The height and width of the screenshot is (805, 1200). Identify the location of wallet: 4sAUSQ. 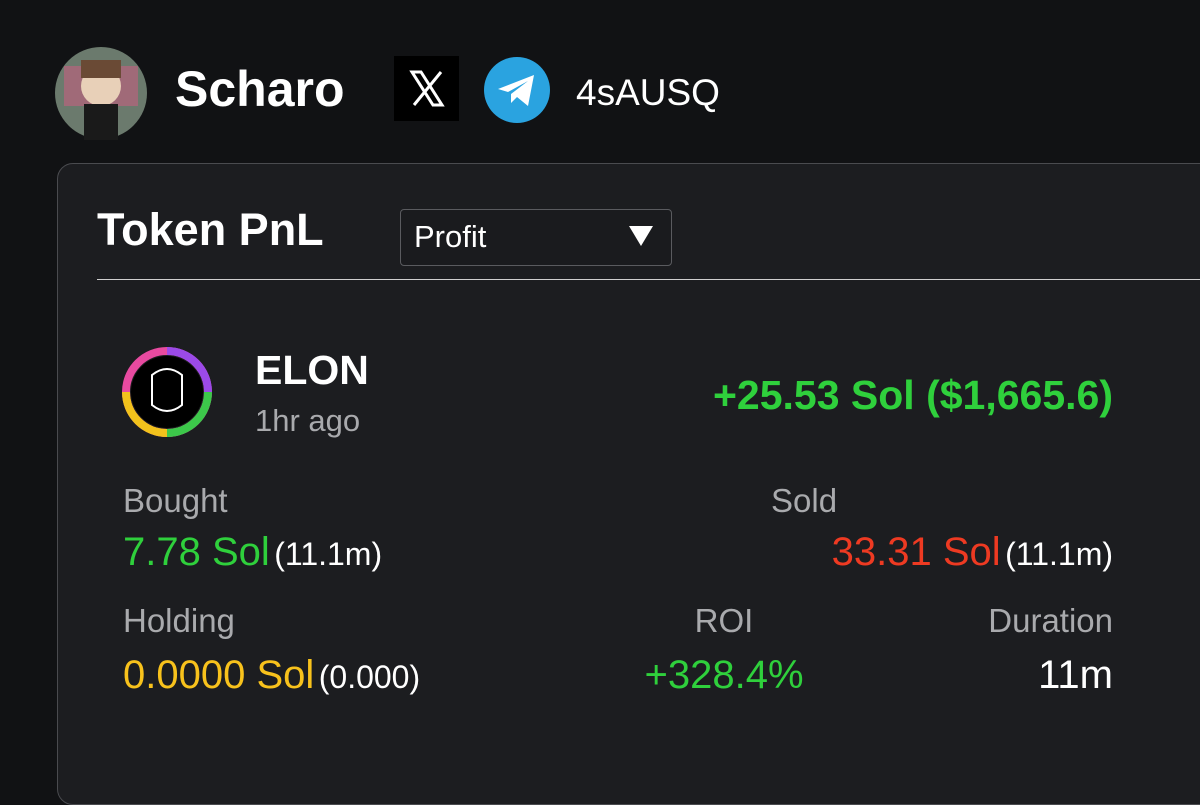
(648, 92).